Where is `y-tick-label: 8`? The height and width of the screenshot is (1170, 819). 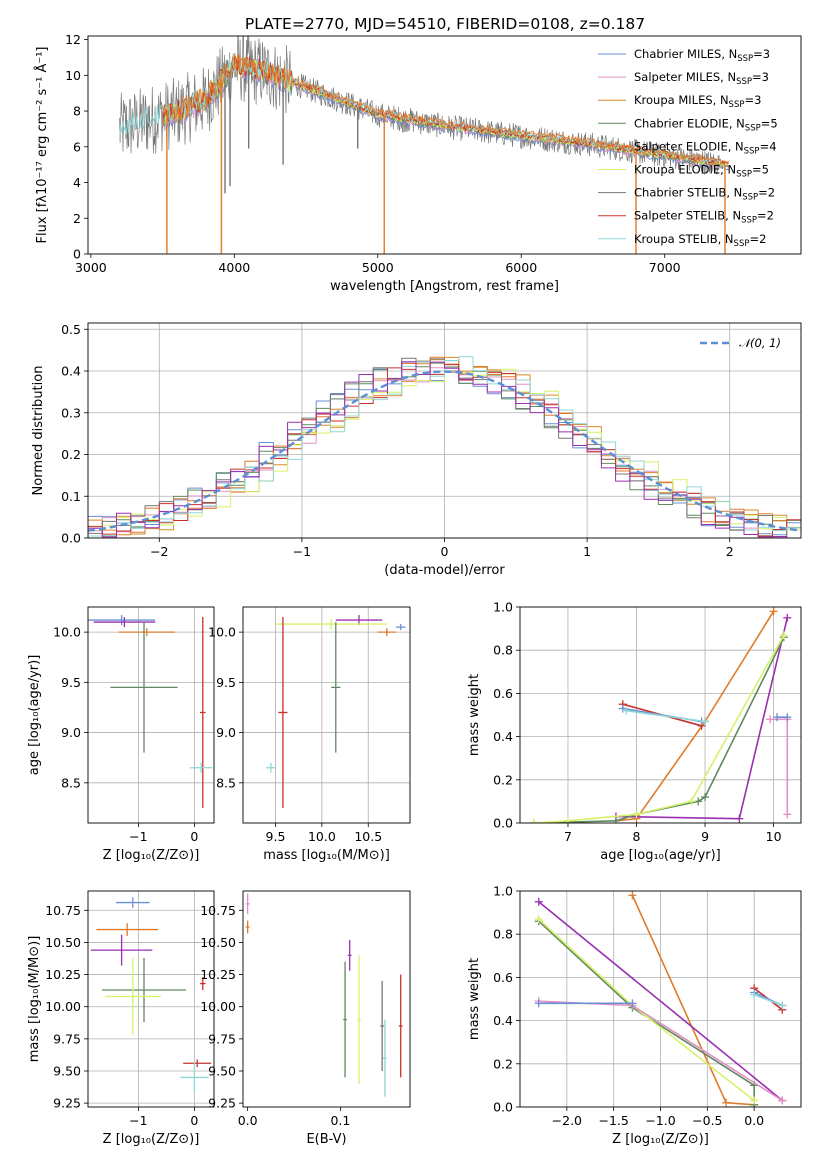 y-tick-label: 8 is located at coordinates (77, 111).